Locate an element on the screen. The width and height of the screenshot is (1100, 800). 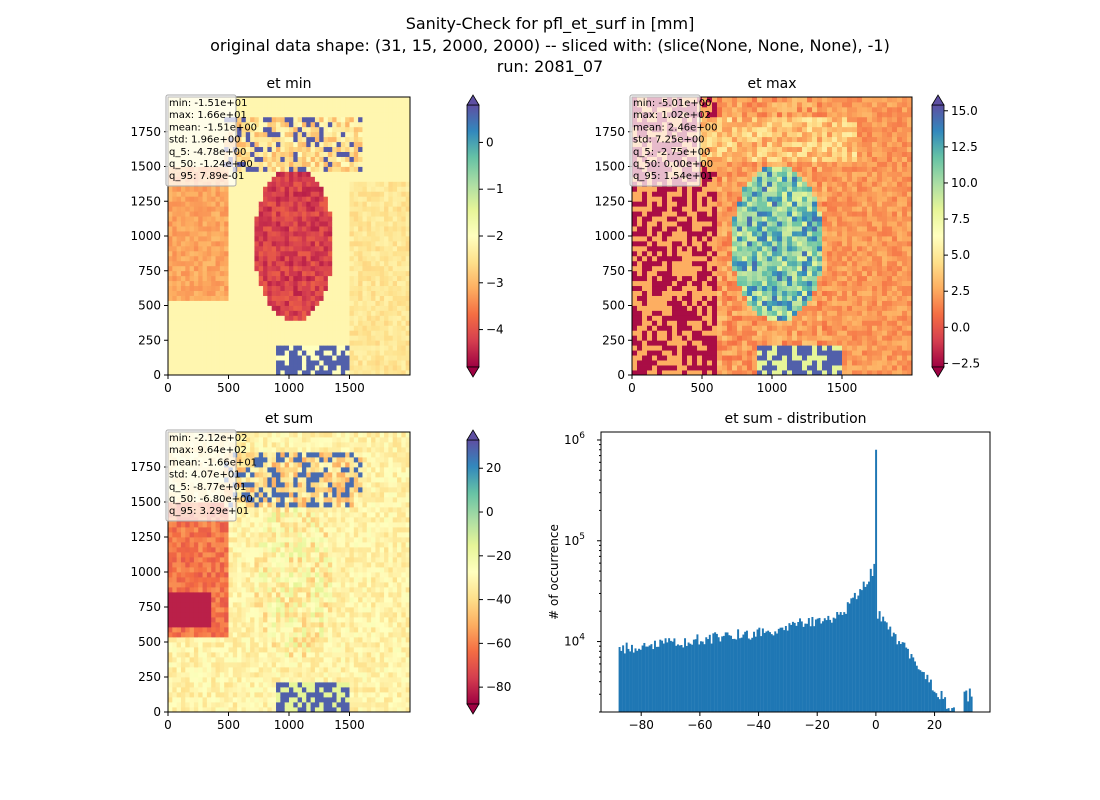
colorbar is located at coordinates (473, 572).